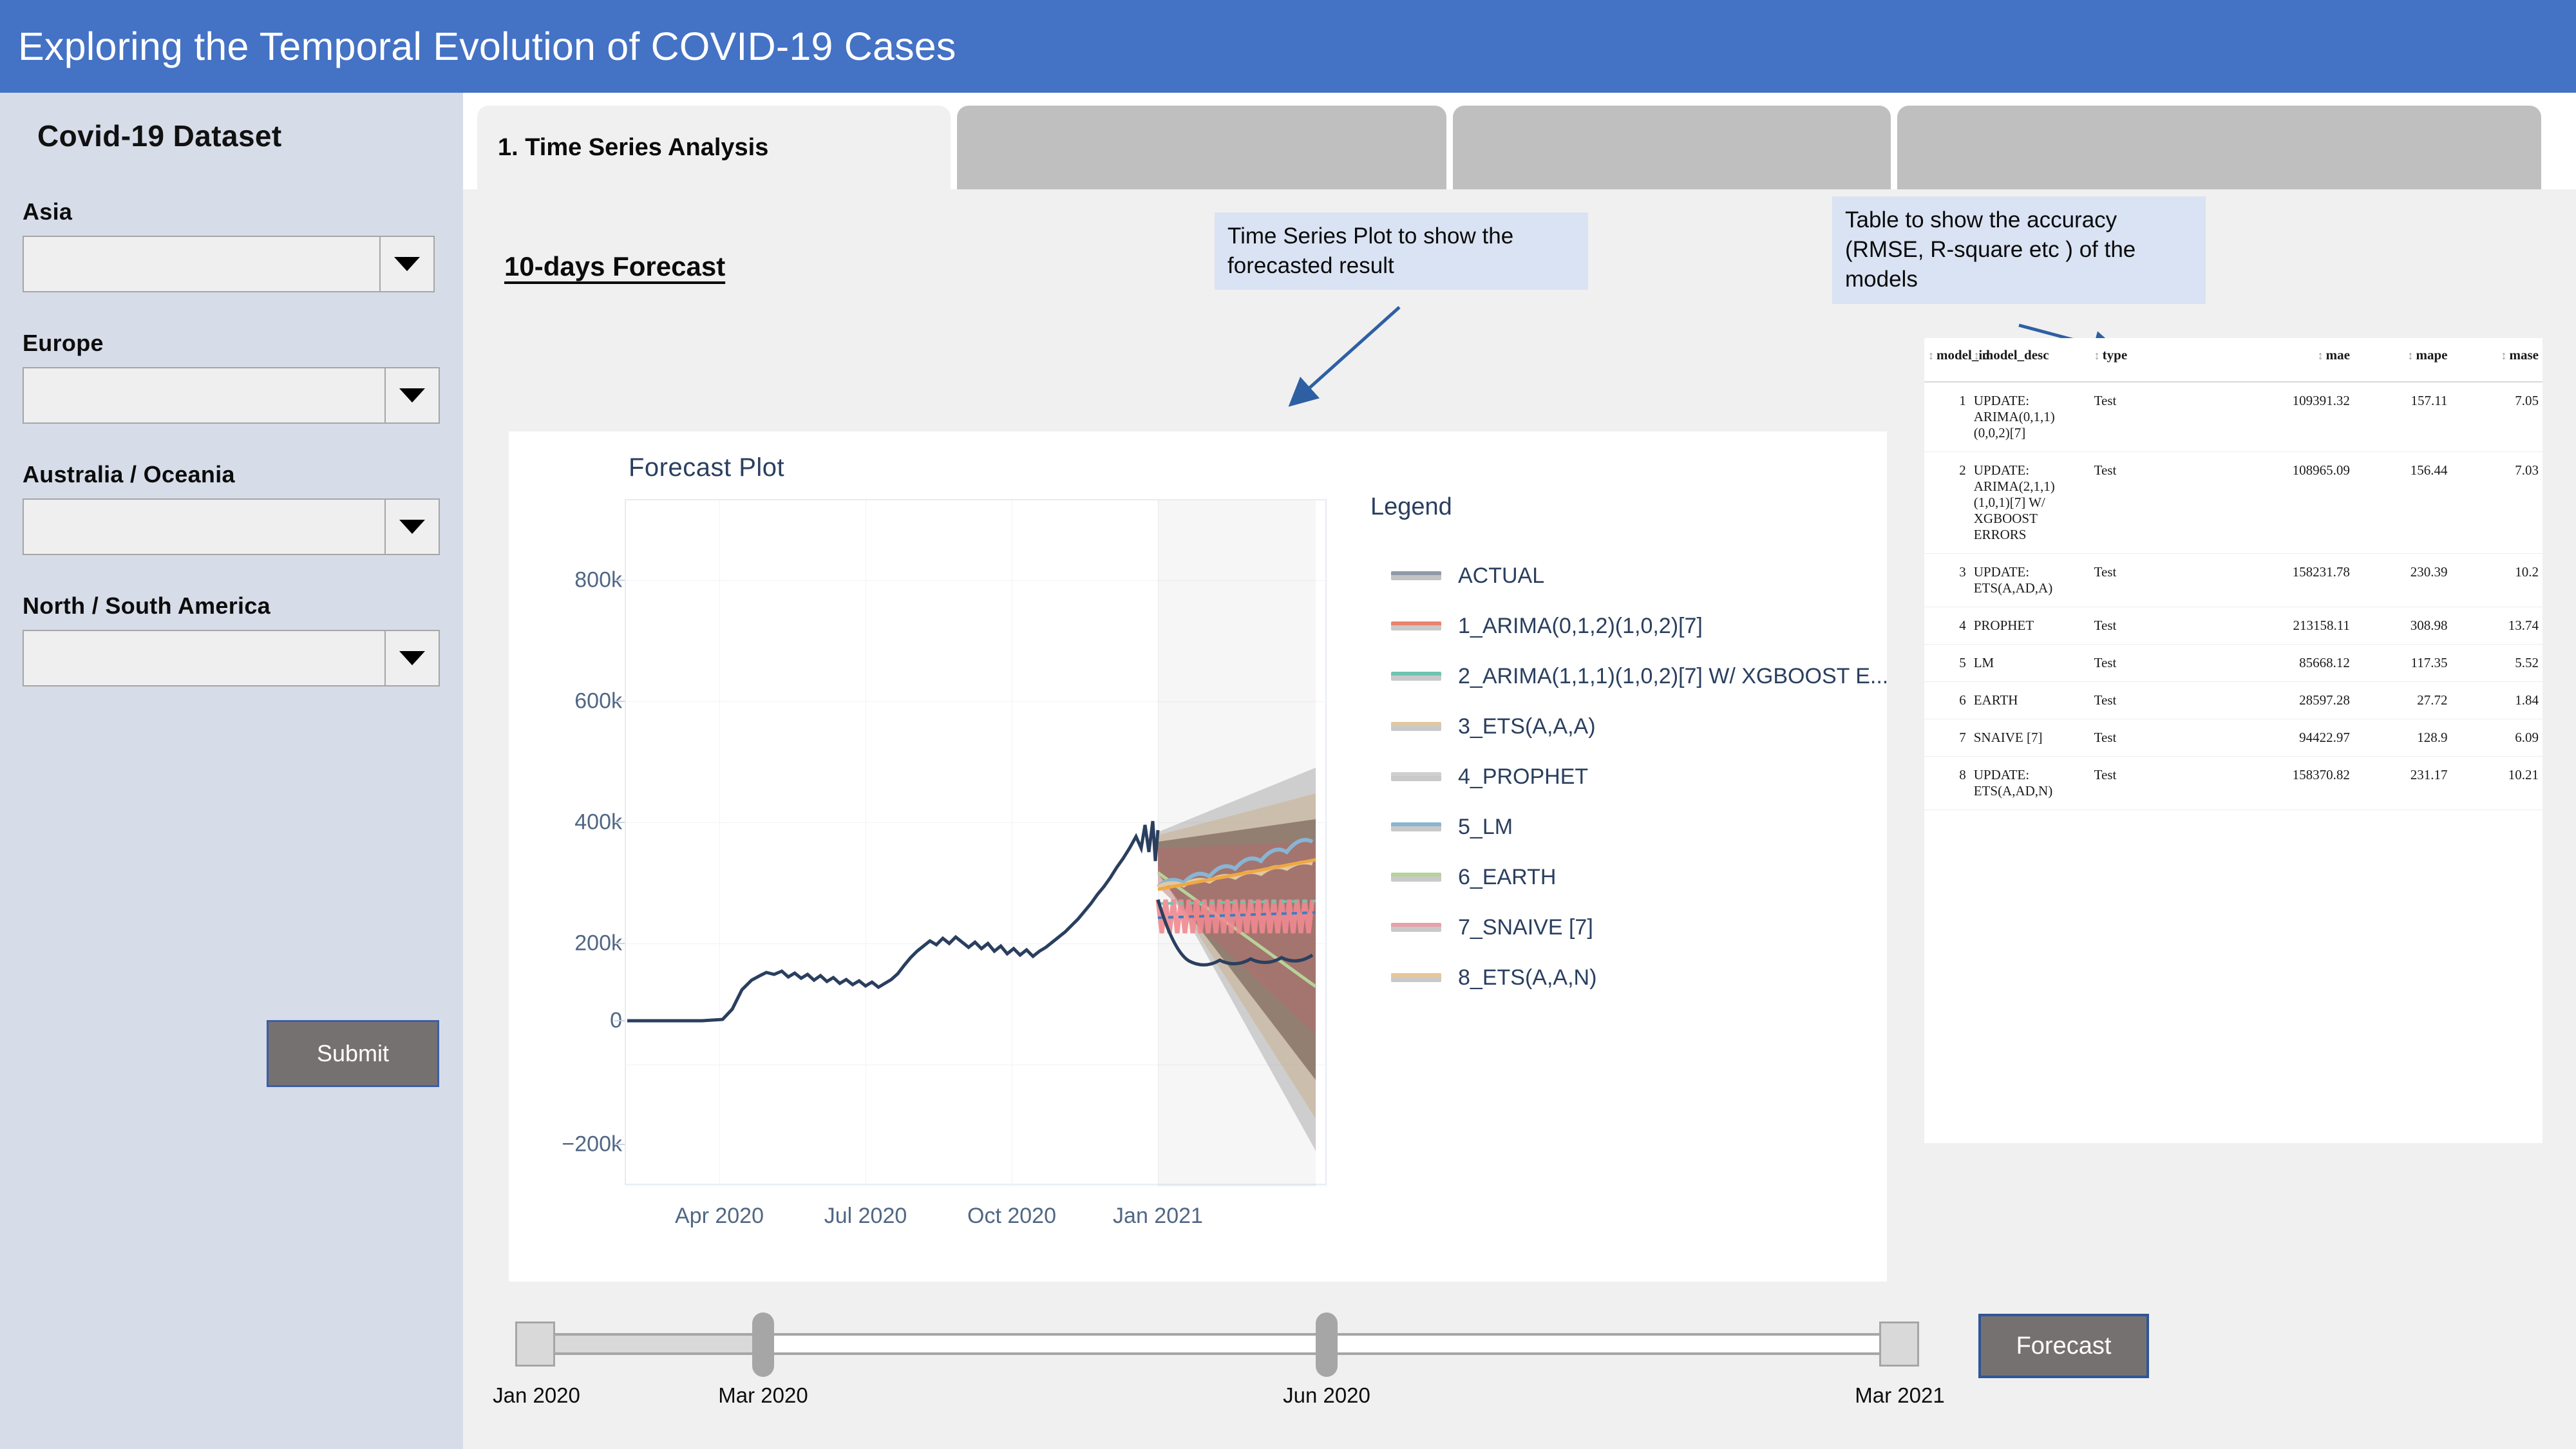 This screenshot has width=2576, height=1449. Describe the element at coordinates (205, 658) in the screenshot. I see `north-south-america-select-value` at that location.